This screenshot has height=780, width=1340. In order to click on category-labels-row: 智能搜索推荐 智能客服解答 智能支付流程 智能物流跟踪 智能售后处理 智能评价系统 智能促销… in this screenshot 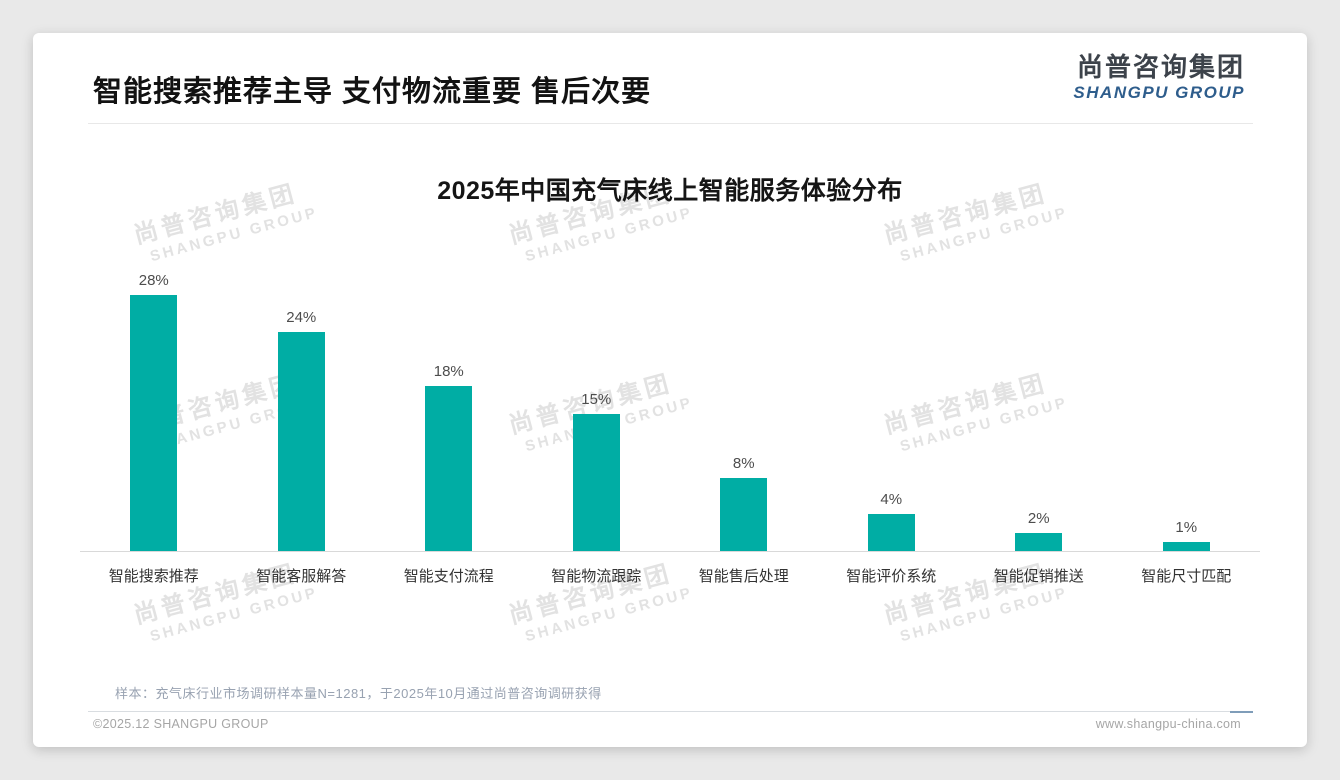, I will do `click(670, 569)`.